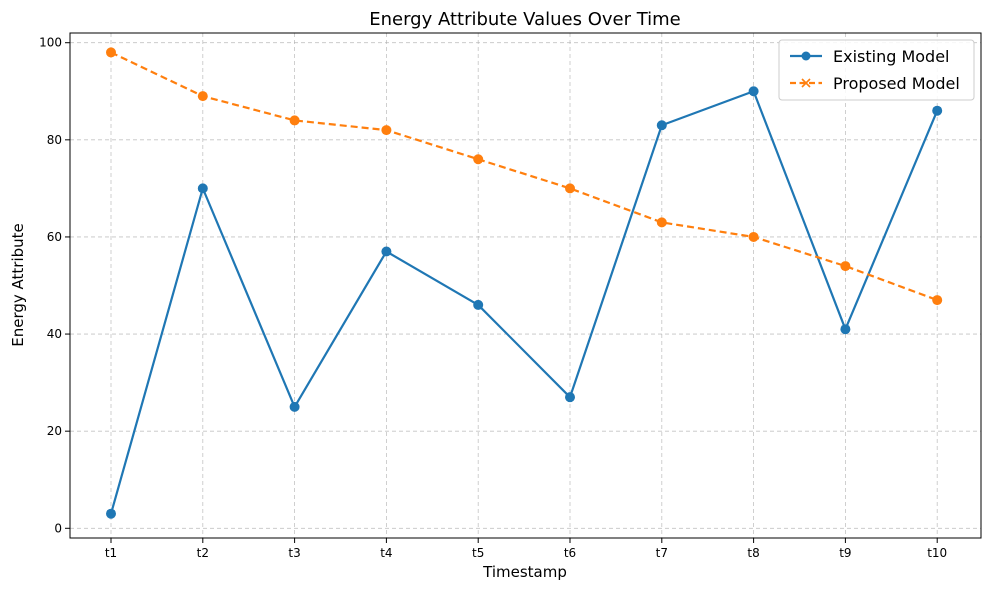 The height and width of the screenshot is (590, 989). What do you see at coordinates (662, 553) in the screenshot?
I see `x-tick-label: t7` at bounding box center [662, 553].